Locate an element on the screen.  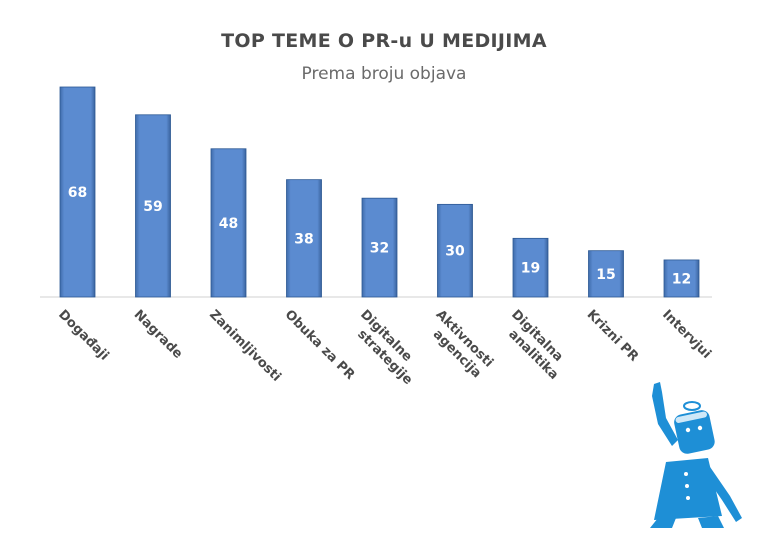
mascot-figure-icon is located at coordinates (696, 455).